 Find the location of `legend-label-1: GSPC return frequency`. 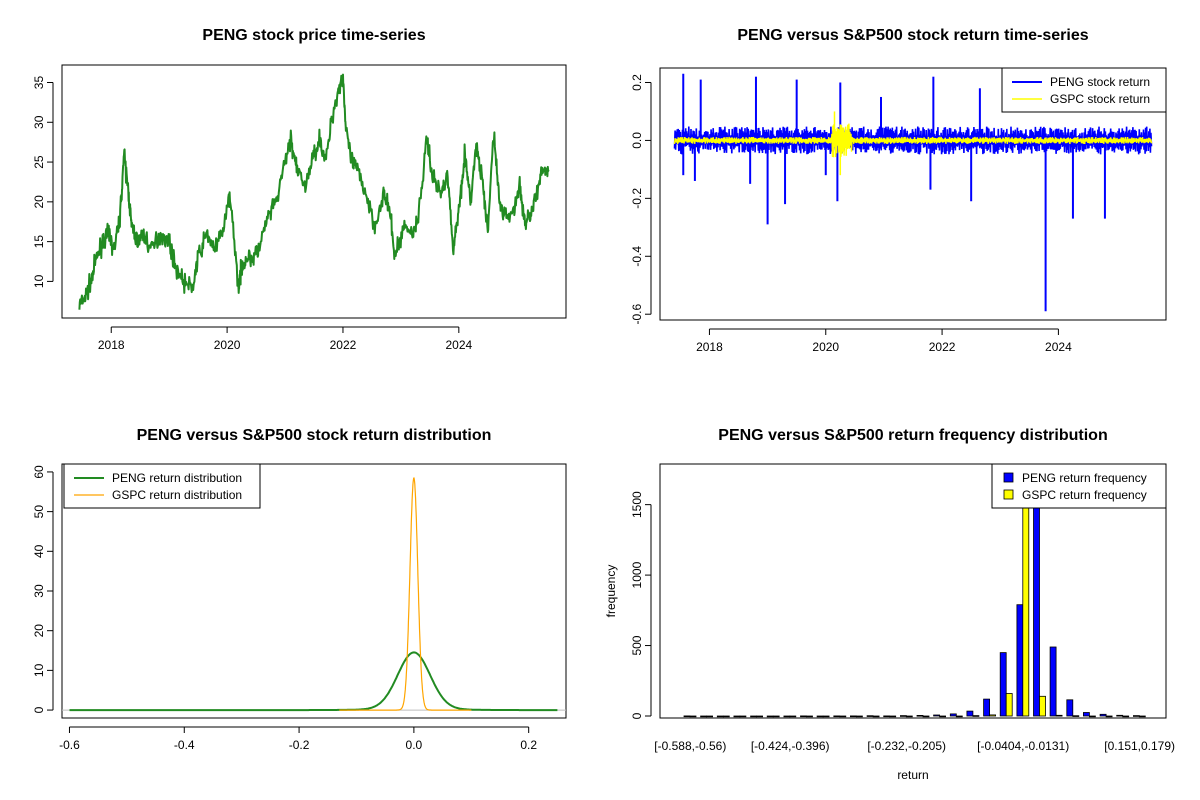

legend-label-1: GSPC return frequency is located at coordinates (1084, 495).